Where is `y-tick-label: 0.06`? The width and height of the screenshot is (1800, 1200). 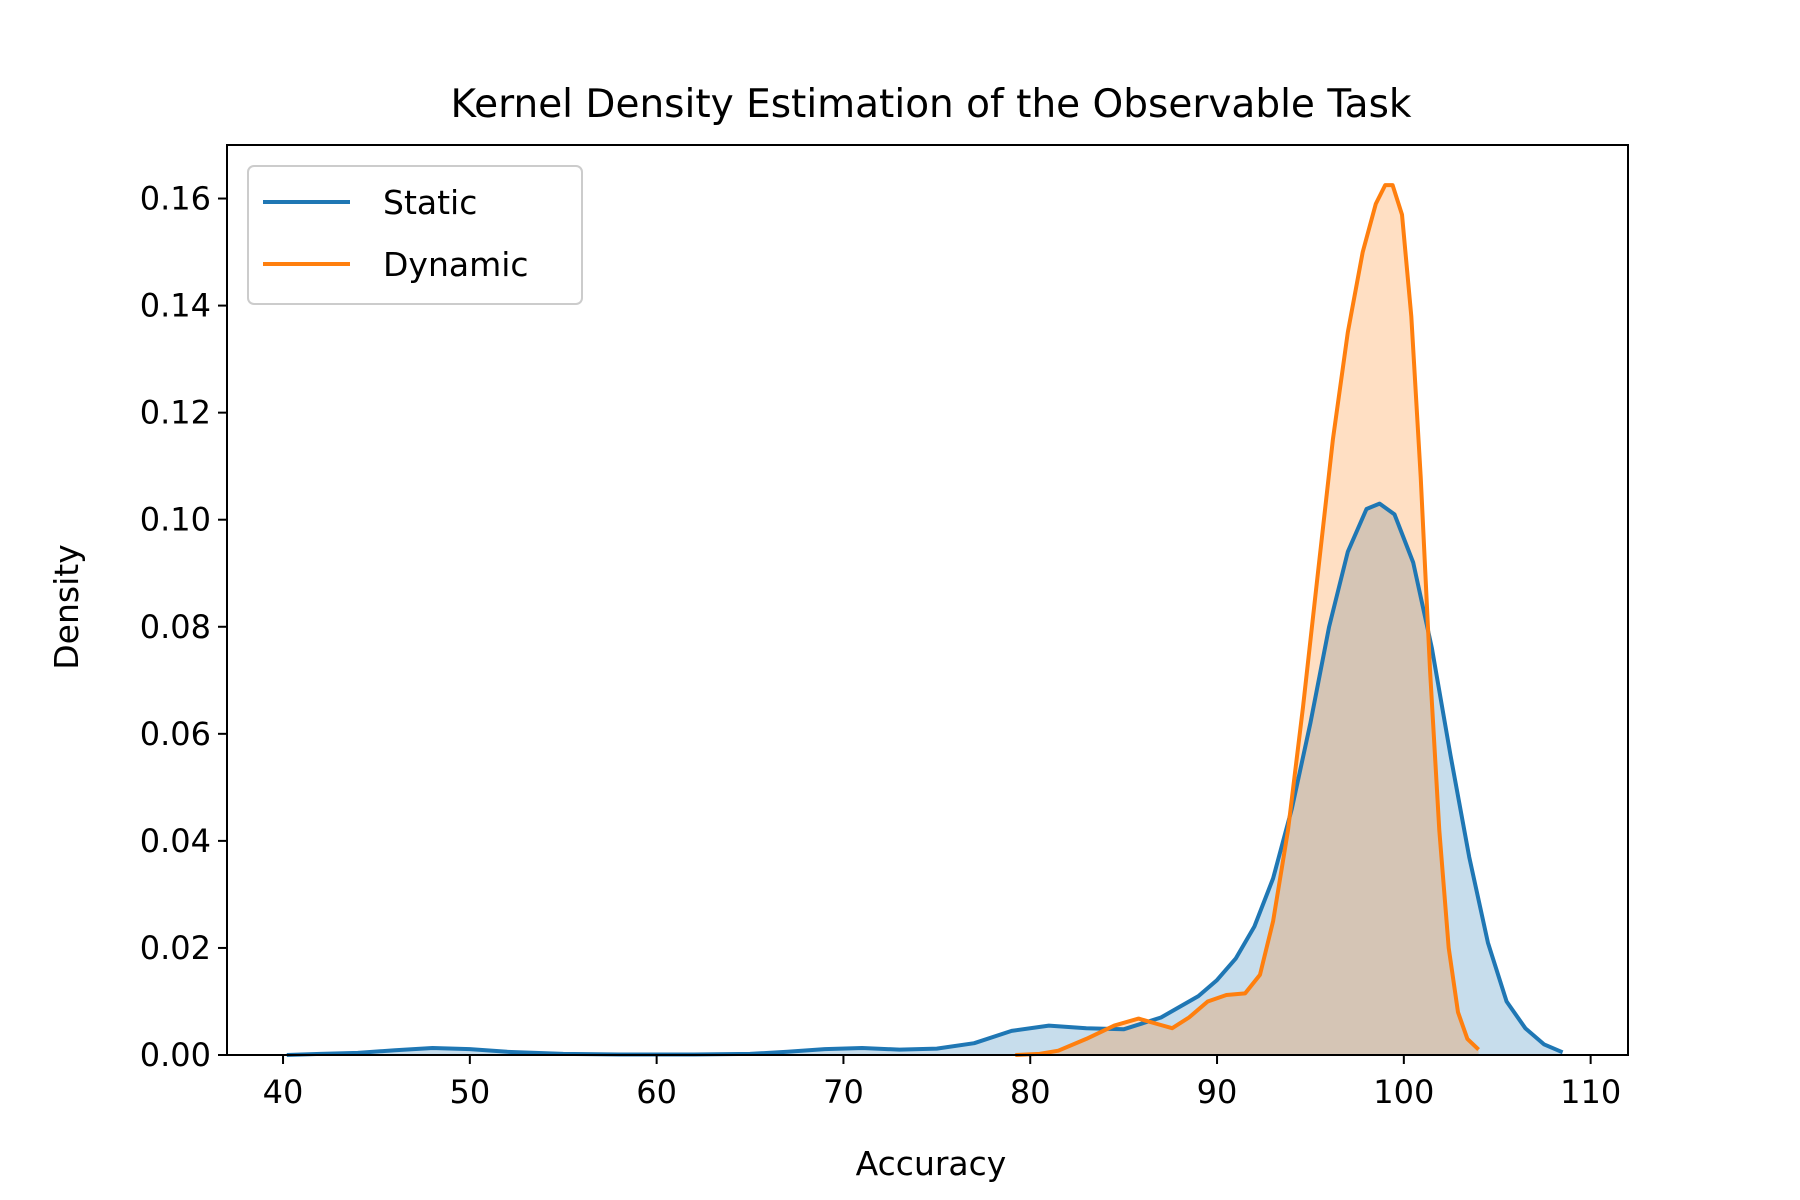 y-tick-label: 0.06 is located at coordinates (175, 734).